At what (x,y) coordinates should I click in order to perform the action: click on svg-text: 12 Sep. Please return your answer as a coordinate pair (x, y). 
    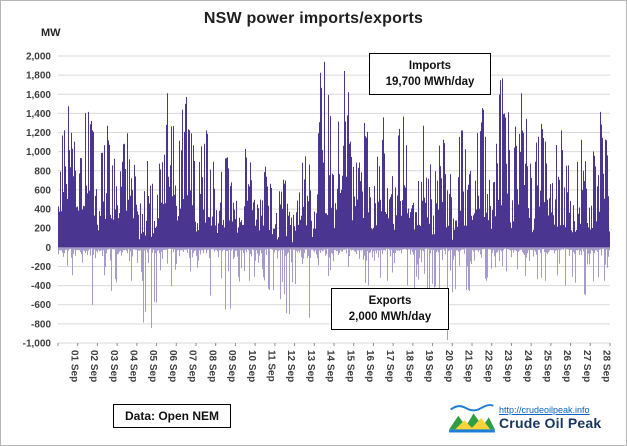
    Looking at the image, I should click on (290, 366).